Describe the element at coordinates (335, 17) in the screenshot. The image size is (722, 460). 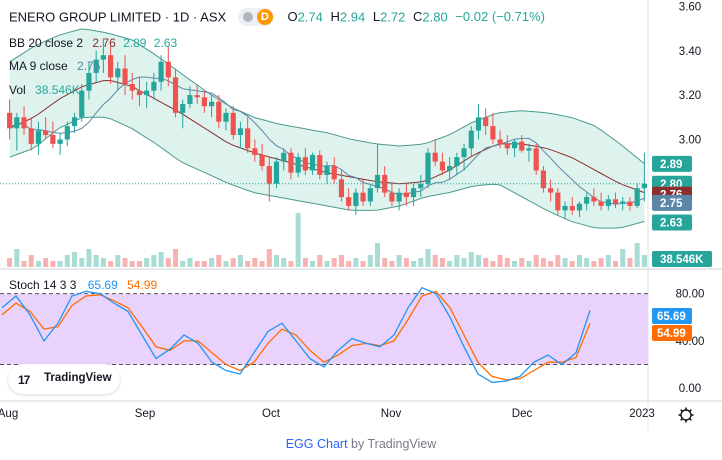
I see `h-label: H` at that location.